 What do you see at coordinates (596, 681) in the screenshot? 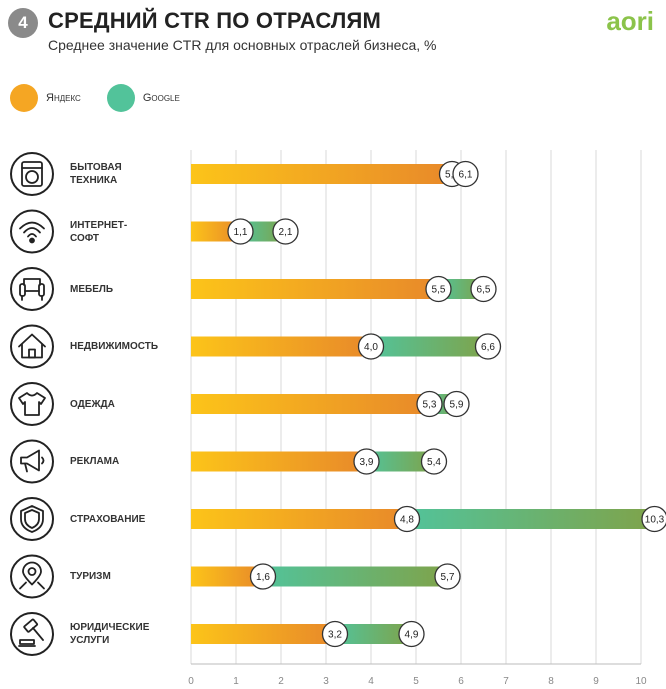
I see `x-tick-label: 9` at bounding box center [596, 681].